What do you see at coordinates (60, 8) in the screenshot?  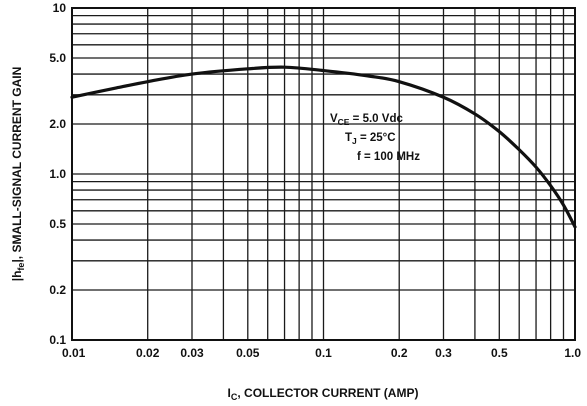 I see `y-tick-label: 10` at bounding box center [60, 8].